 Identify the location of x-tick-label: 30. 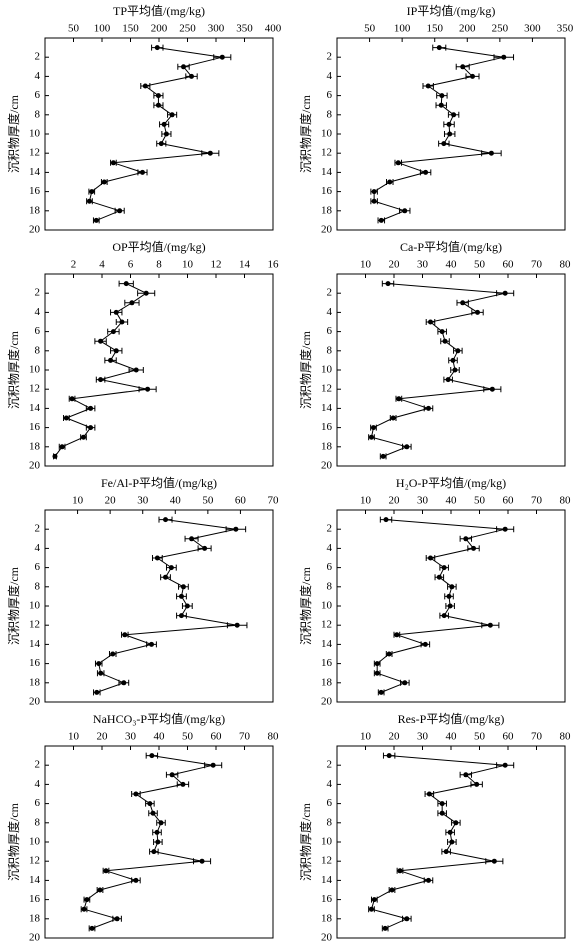
(131, 737).